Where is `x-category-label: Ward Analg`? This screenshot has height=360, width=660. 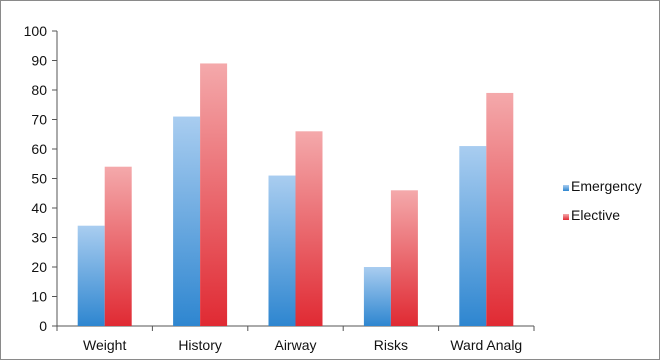
x-category-label: Ward Analg is located at coordinates (486, 345).